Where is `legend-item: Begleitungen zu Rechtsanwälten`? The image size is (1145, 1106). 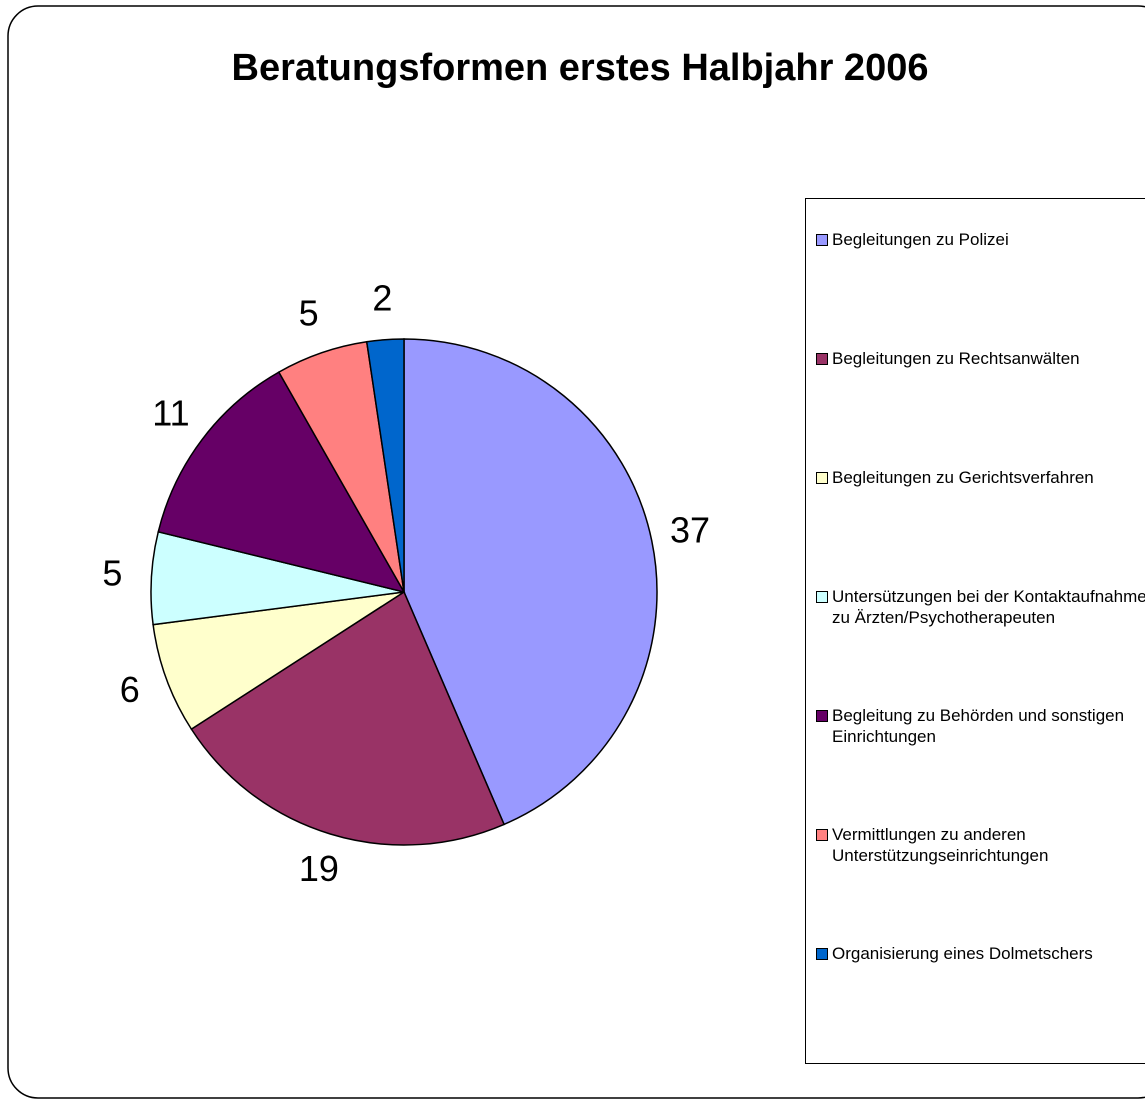
legend-item: Begleitungen zu Rechtsanwälten is located at coordinates (980, 358).